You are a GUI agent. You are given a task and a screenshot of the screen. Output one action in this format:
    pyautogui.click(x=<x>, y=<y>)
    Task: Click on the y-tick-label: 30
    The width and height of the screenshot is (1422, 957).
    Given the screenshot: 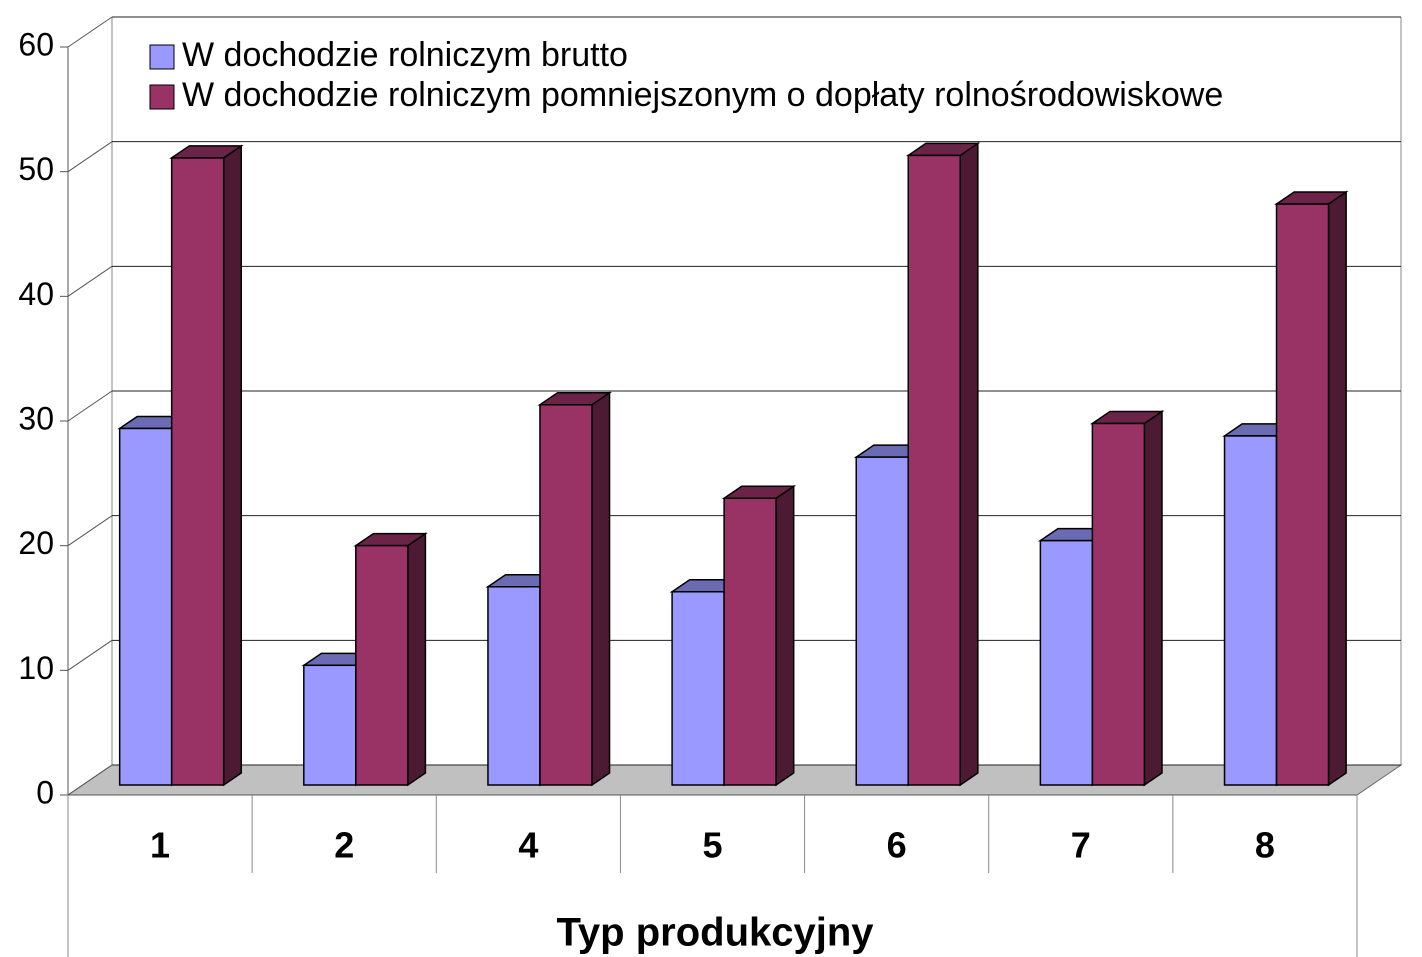 What is the action you would take?
    pyautogui.click(x=36, y=418)
    